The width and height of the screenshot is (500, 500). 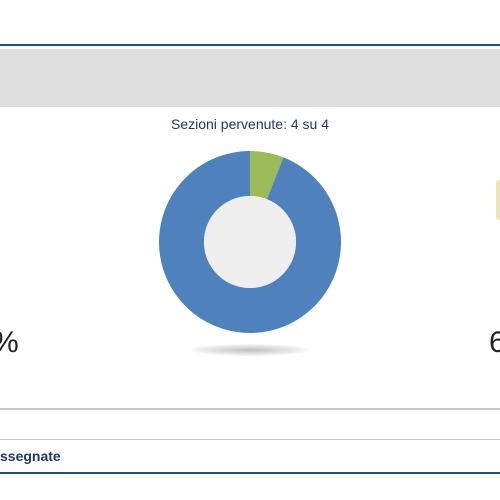 What do you see at coordinates (250, 124) in the screenshot?
I see `sections-received-label: Sezioni pervenute: 4 su 4` at bounding box center [250, 124].